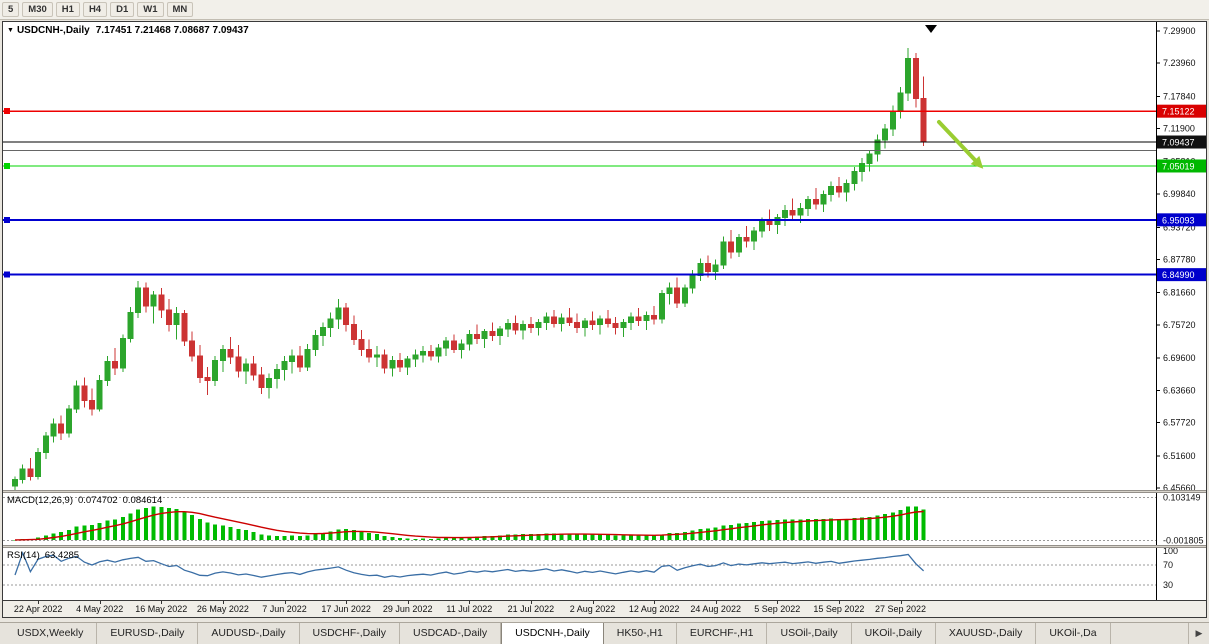 This screenshot has width=1209, height=644. I want to click on svg-text: 30, so click(1168, 585).